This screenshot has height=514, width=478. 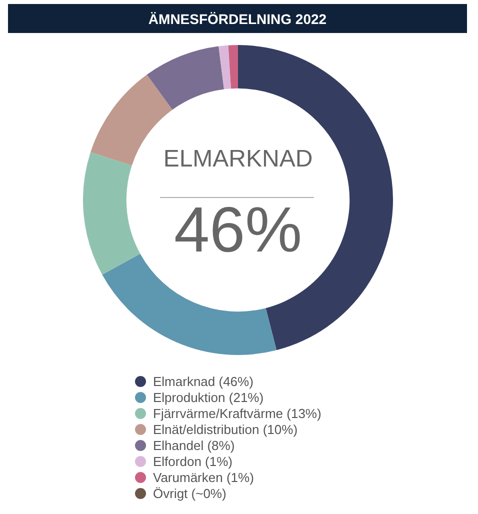 What do you see at coordinates (225, 429) in the screenshot?
I see `legend-label: Elnät/eldistribution (10%)` at bounding box center [225, 429].